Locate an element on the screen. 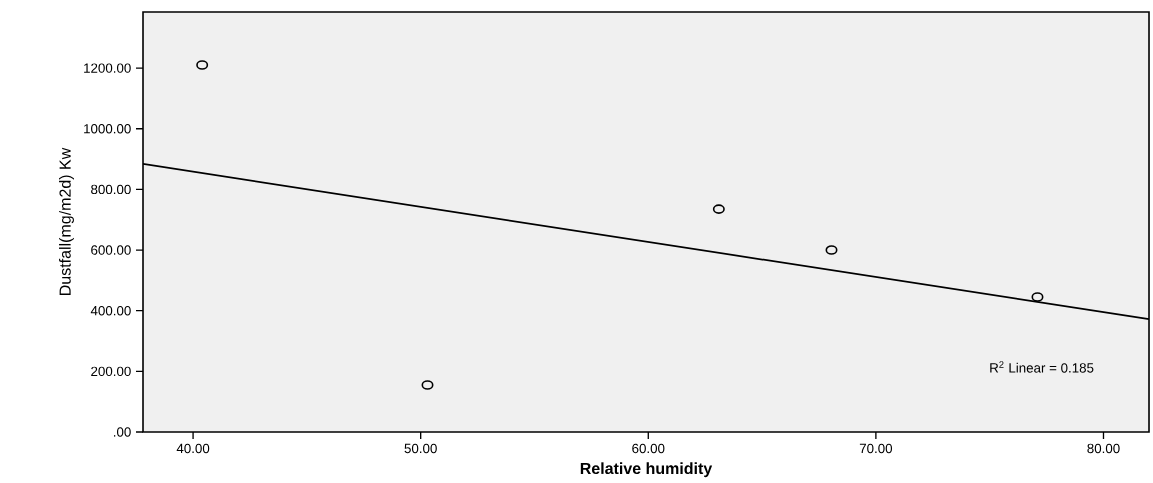  x-tick-label: 70.00 is located at coordinates (876, 448).